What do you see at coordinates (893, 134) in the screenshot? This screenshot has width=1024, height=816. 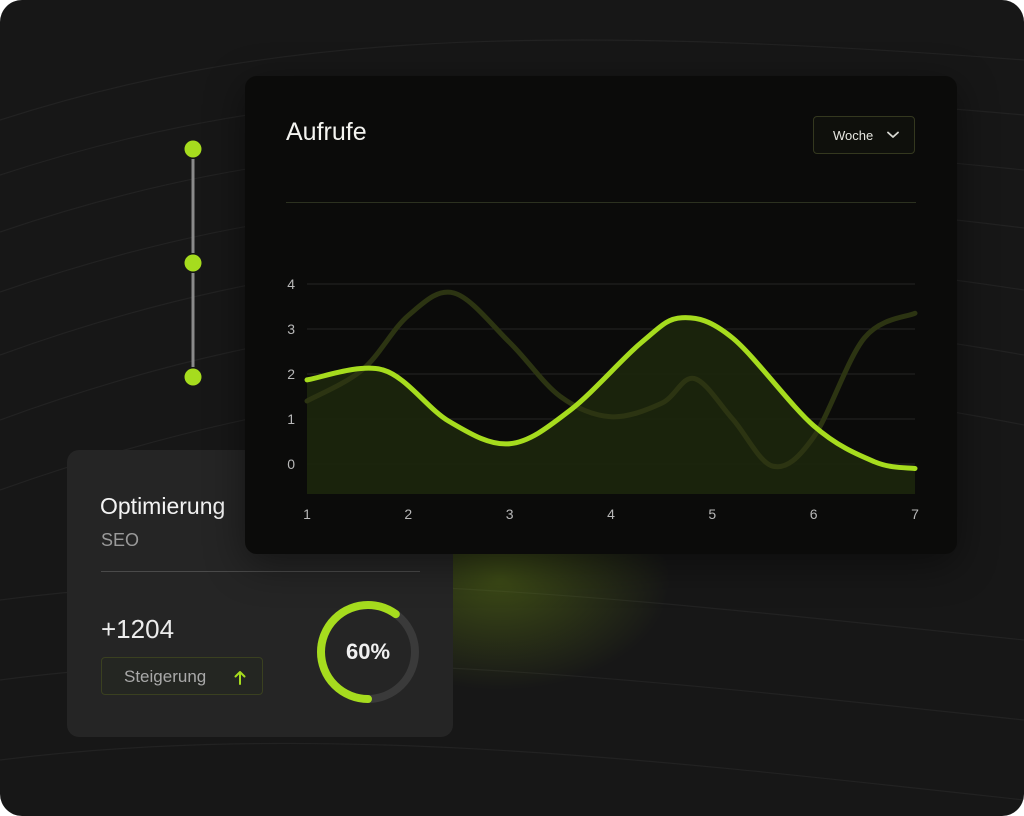 I see `chevron-down-icon` at bounding box center [893, 134].